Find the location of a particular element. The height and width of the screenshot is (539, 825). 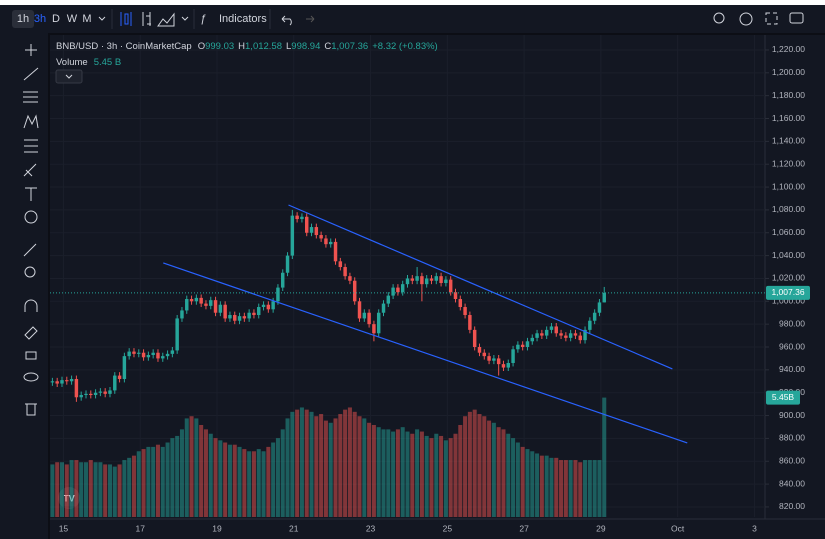

area-icon is located at coordinates (166, 19).